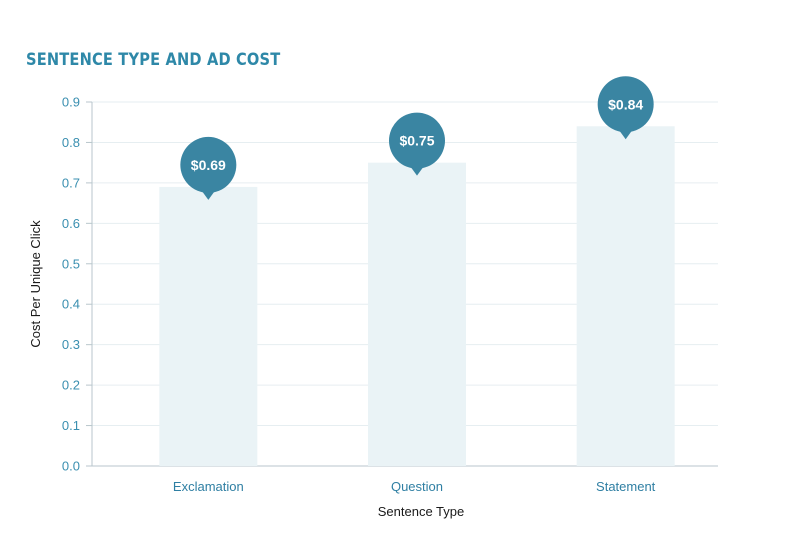  I want to click on data-label: $0.69, so click(208, 165).